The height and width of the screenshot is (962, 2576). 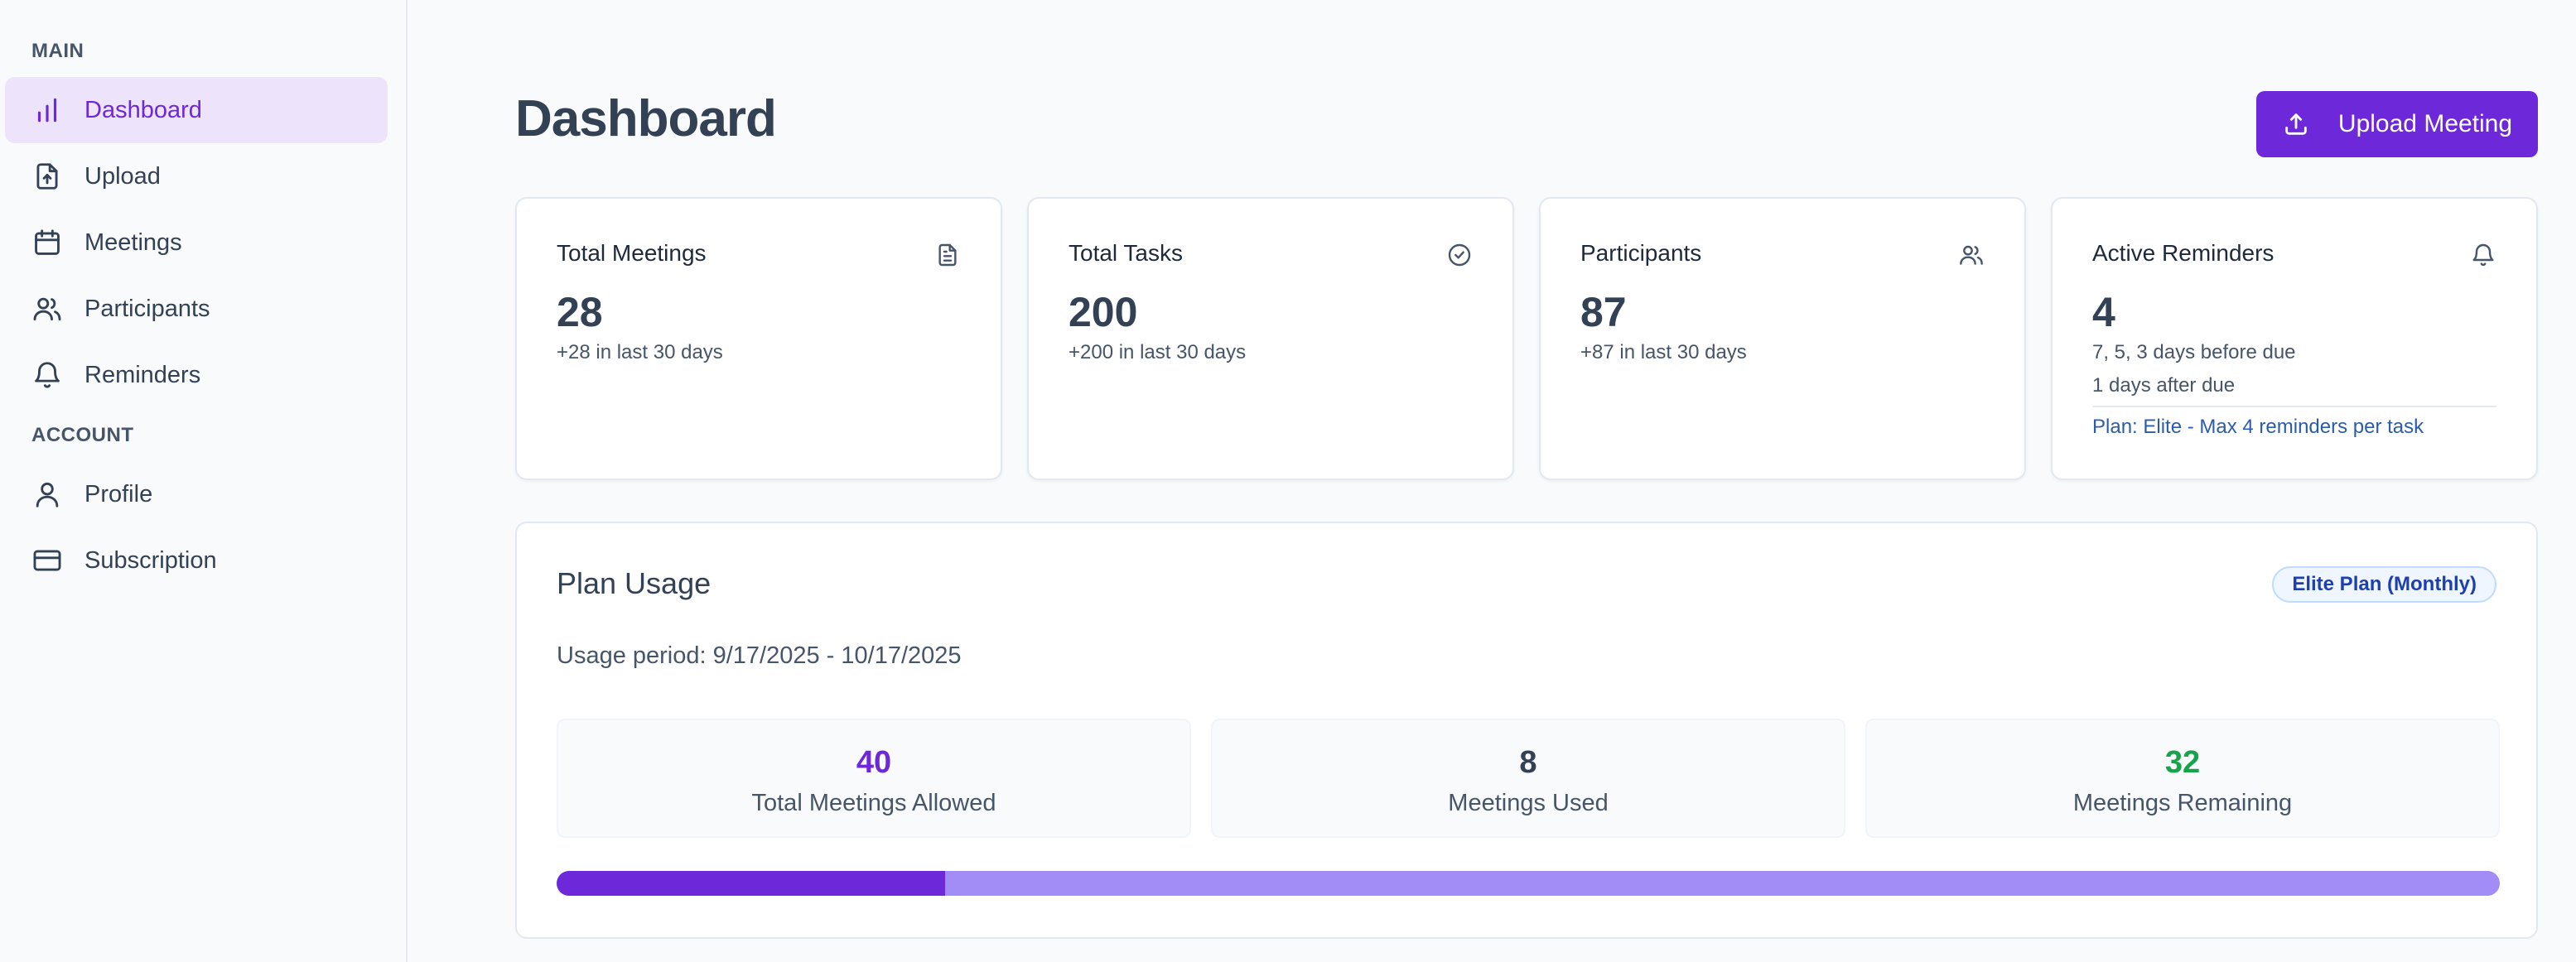 What do you see at coordinates (758, 338) in the screenshot?
I see `stat-card-total-meetings: Total Meetings 28 +28 in last 30 days` at bounding box center [758, 338].